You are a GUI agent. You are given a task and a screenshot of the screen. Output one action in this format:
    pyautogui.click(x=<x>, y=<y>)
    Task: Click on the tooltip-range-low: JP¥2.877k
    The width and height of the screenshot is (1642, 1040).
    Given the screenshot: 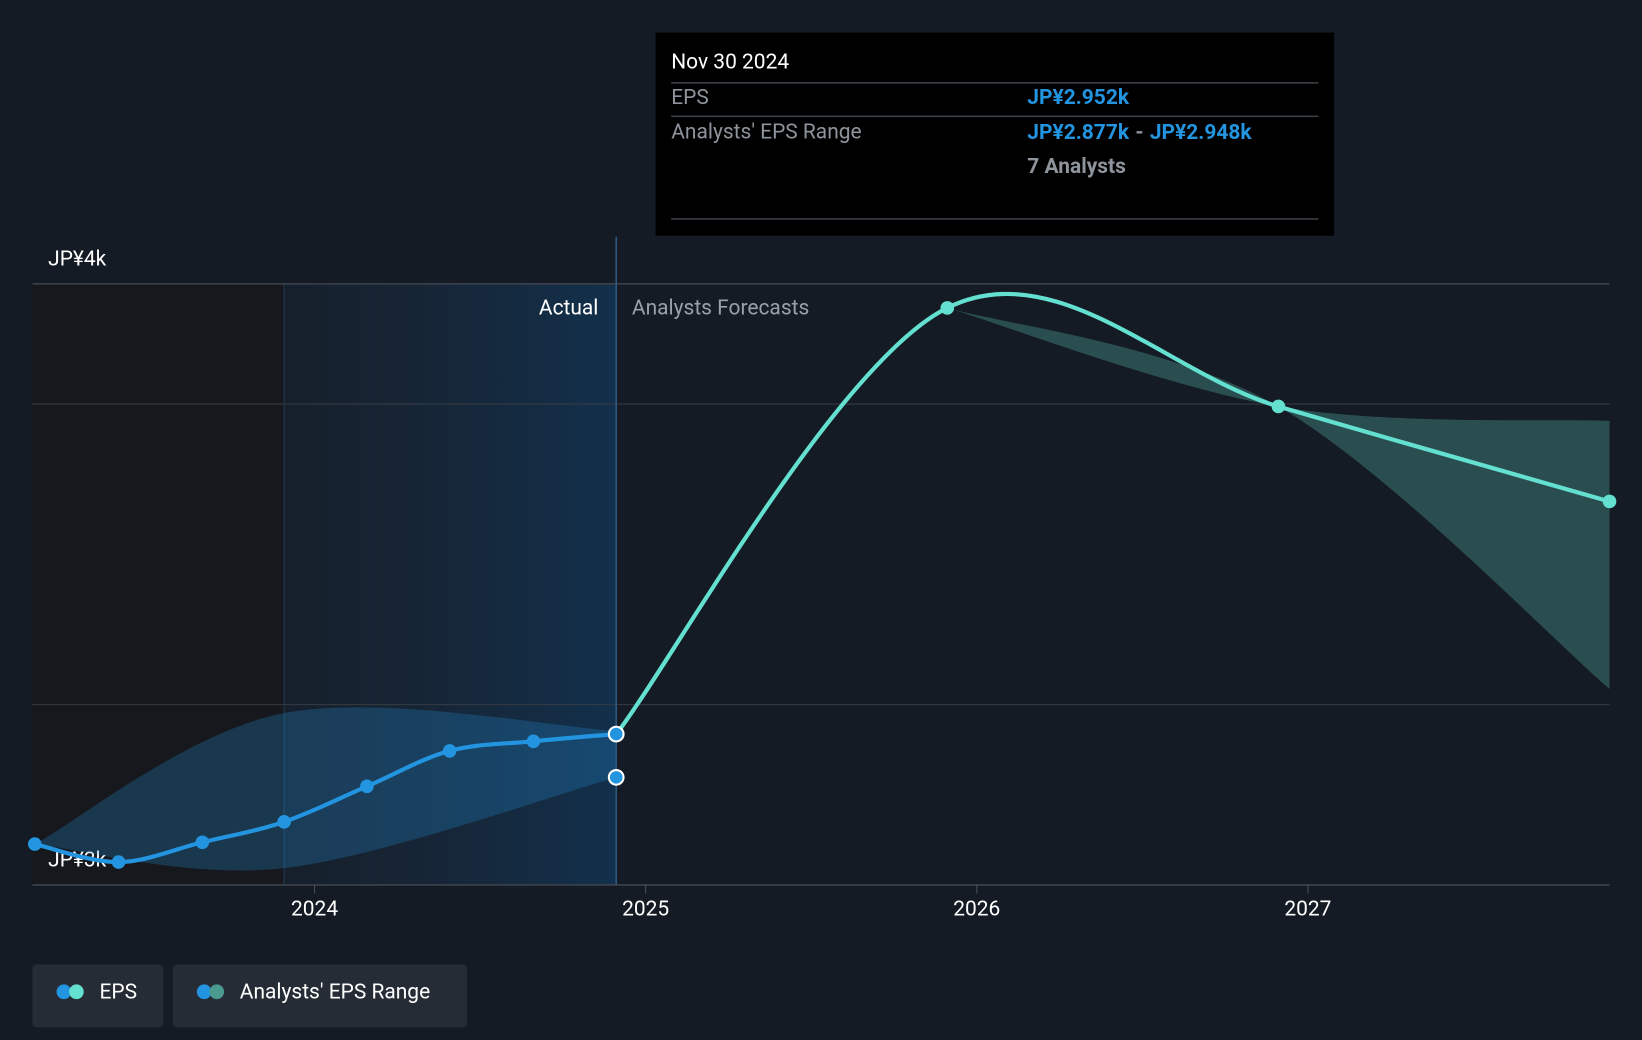 What is the action you would take?
    pyautogui.click(x=1078, y=133)
    